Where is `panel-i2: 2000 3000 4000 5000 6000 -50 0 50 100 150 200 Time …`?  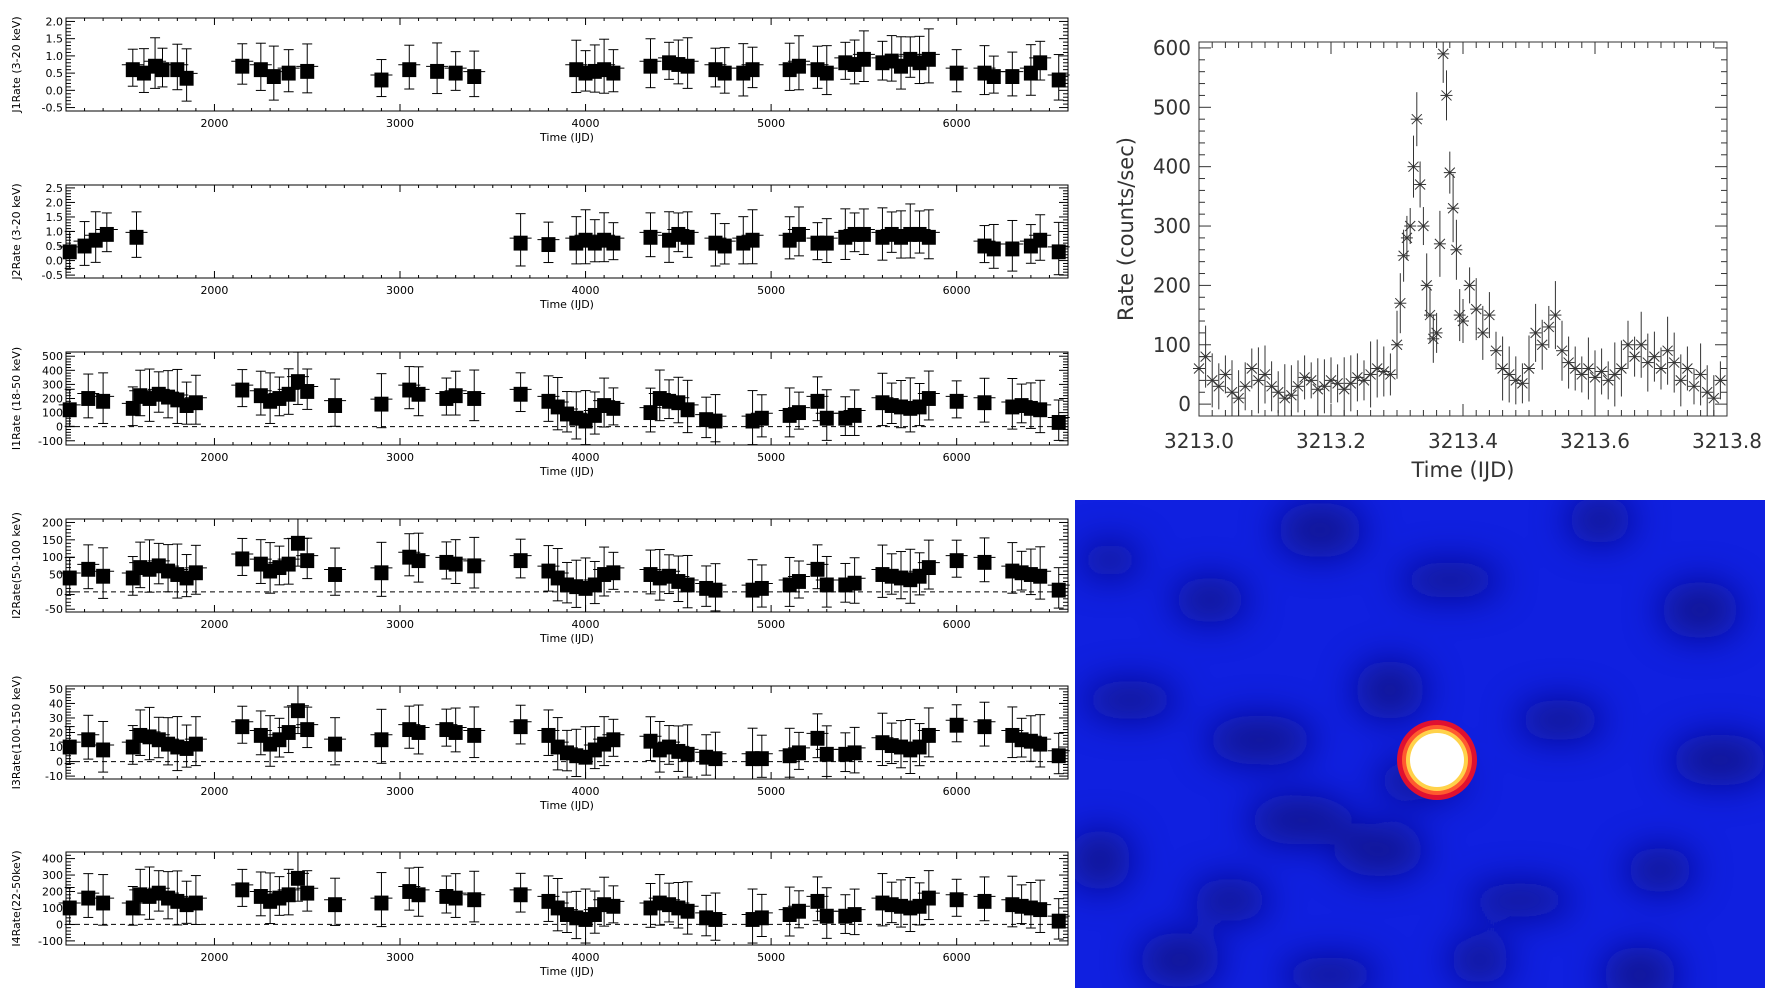 panel-i2: 2000 3000 4000 5000 6000 -50 0 50 100 150 200 Time … is located at coordinates (540, 578).